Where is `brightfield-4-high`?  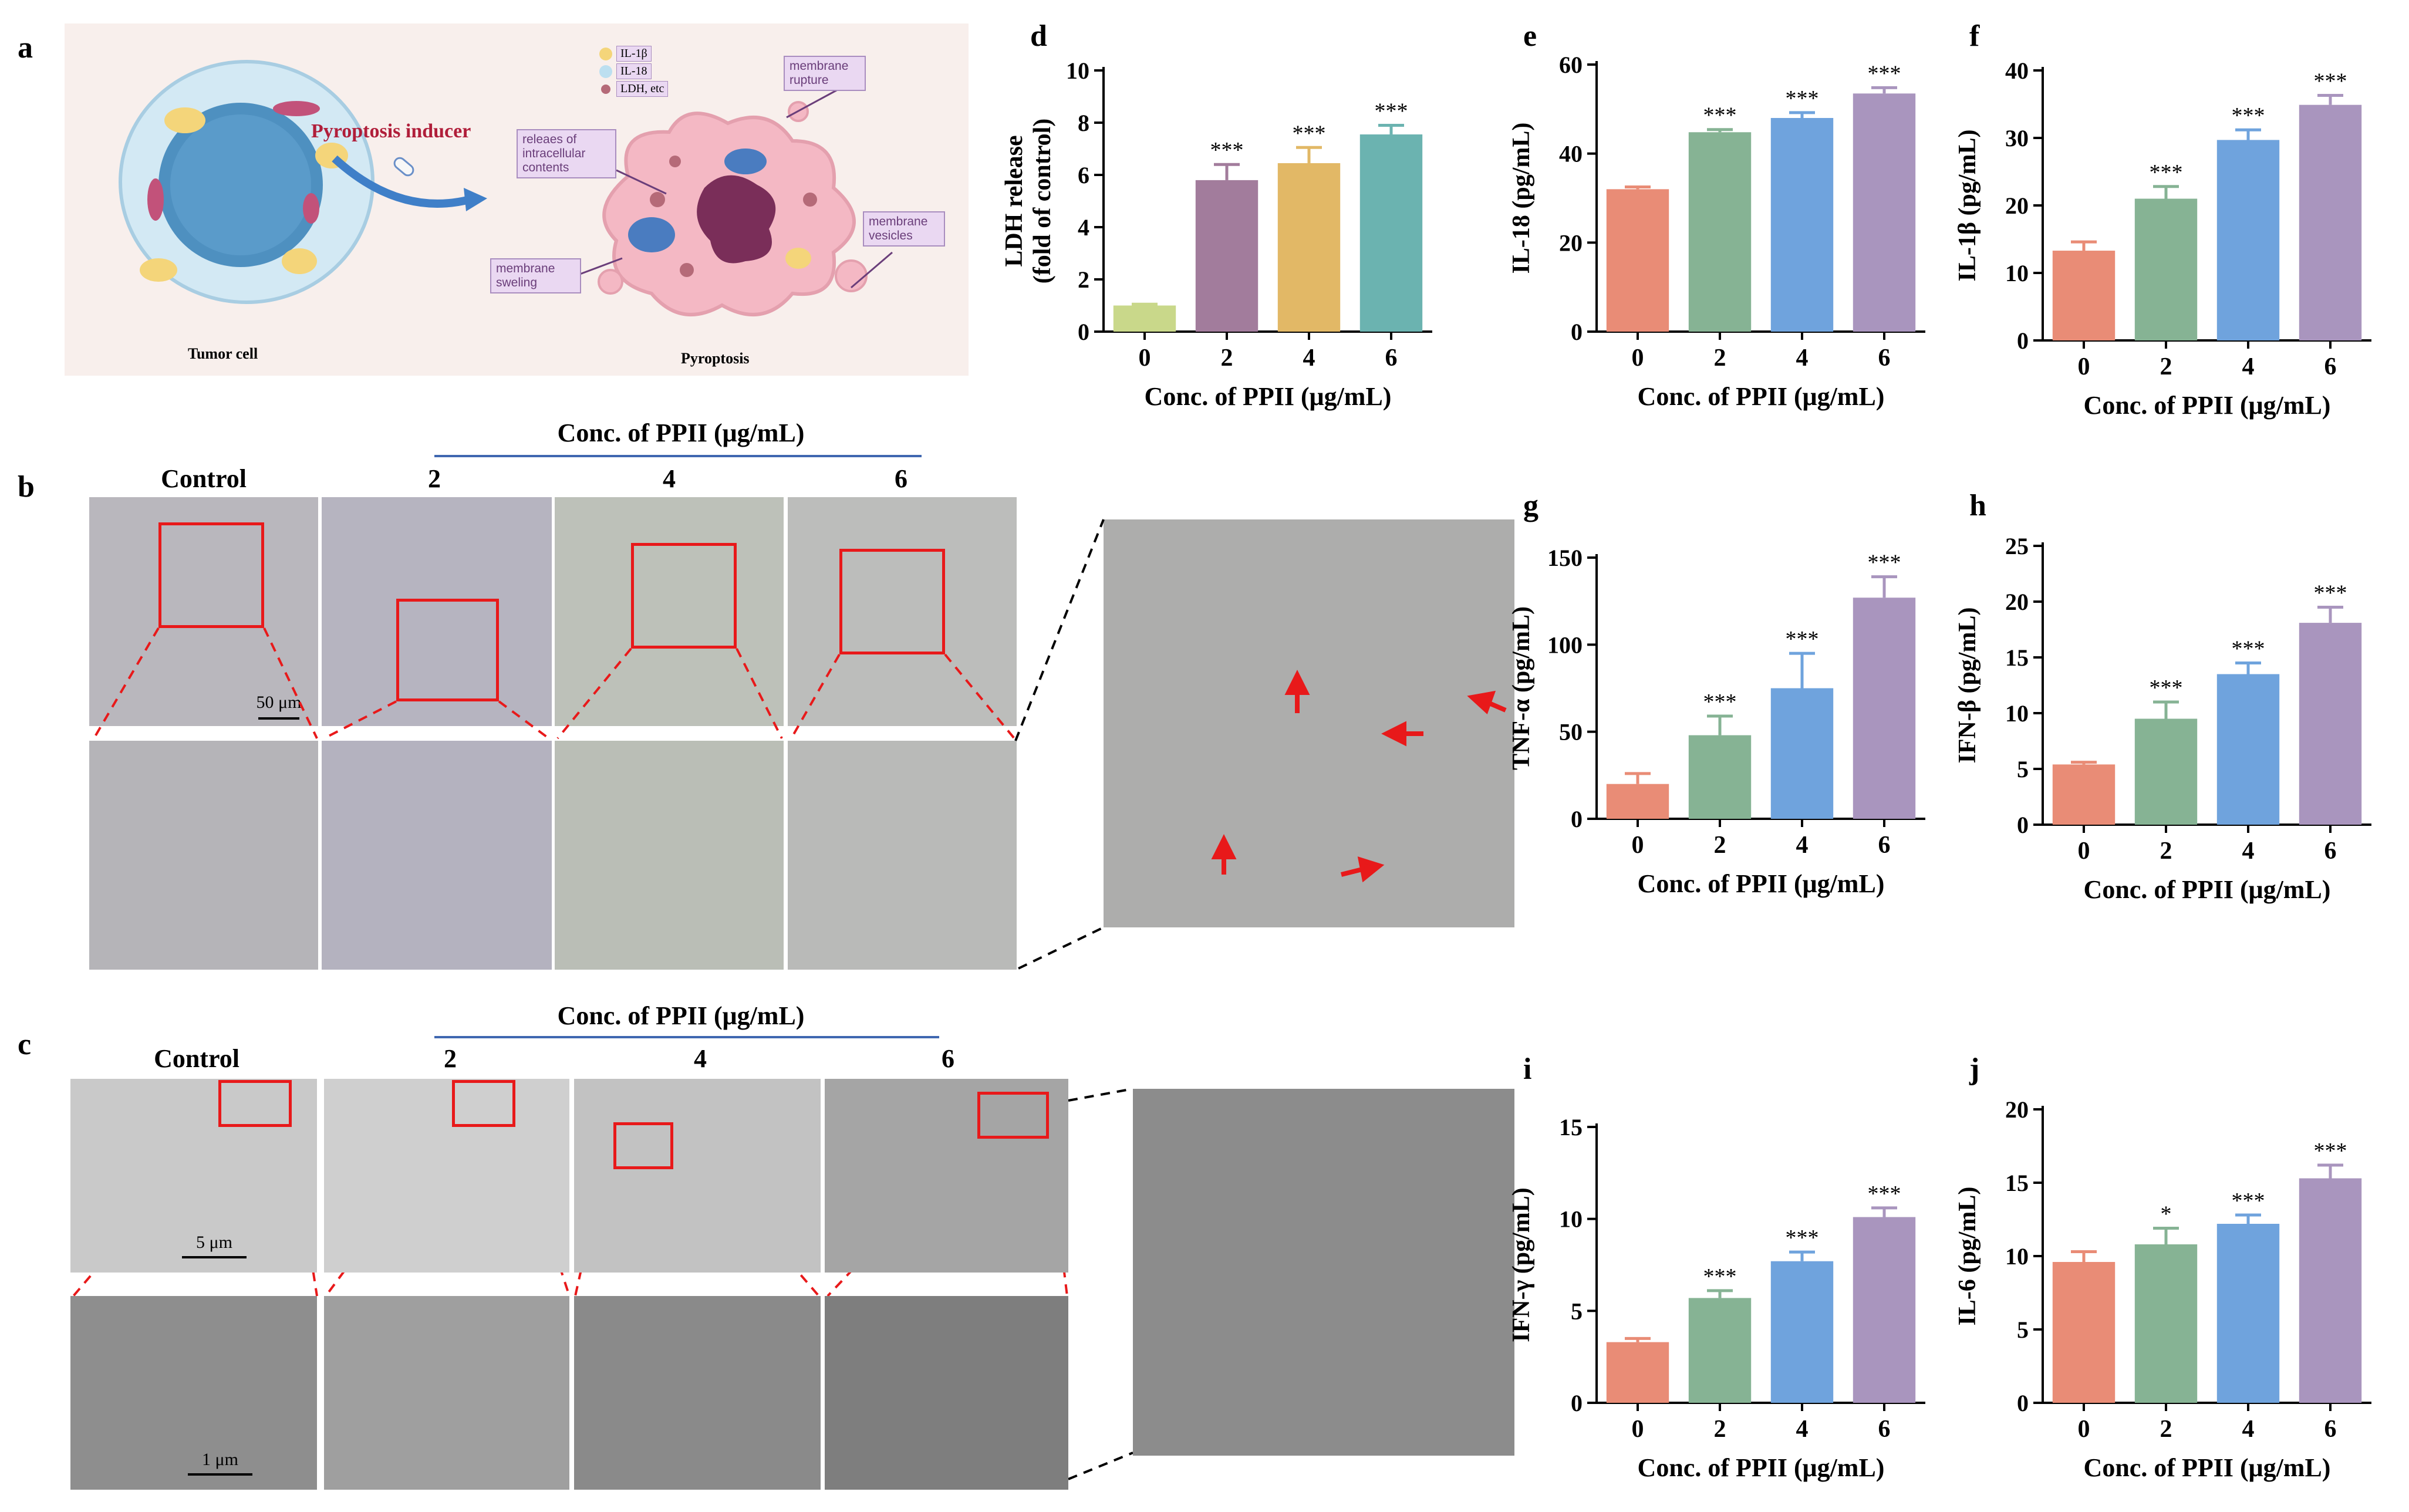 brightfield-4-high is located at coordinates (669, 855).